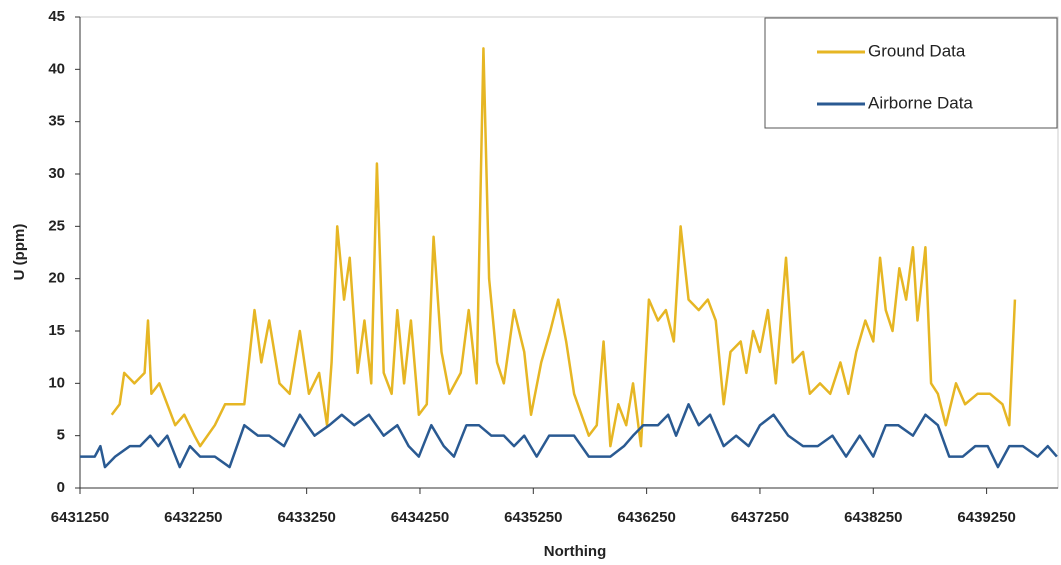 Image resolution: width=1061 pixels, height=565 pixels. What do you see at coordinates (56, 382) in the screenshot?
I see `y-tick-label: 10` at bounding box center [56, 382].